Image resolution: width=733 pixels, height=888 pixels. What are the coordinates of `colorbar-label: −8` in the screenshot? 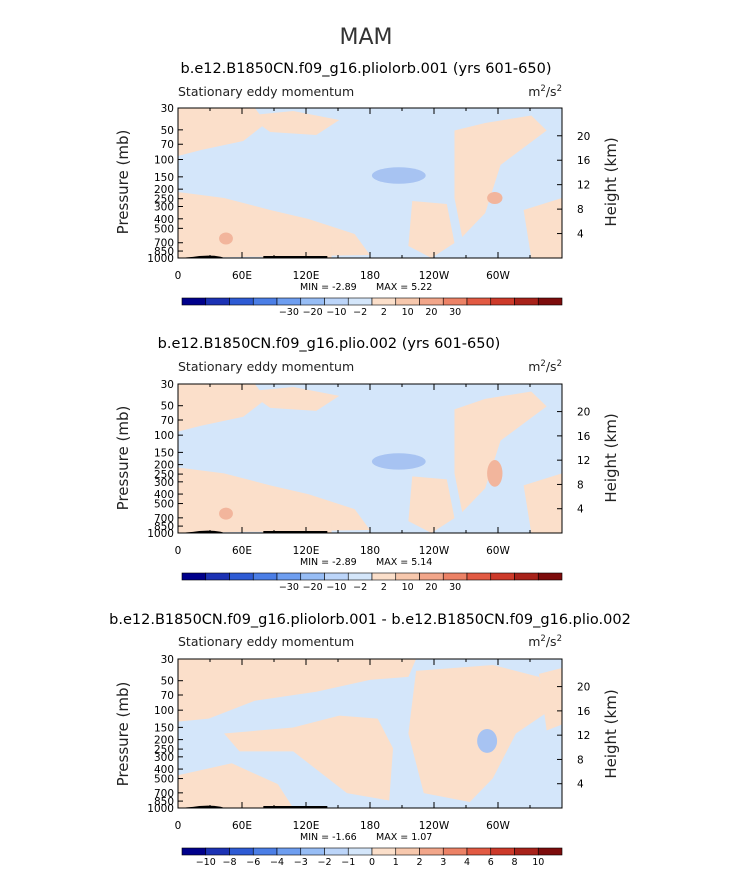 It's located at (229, 862).